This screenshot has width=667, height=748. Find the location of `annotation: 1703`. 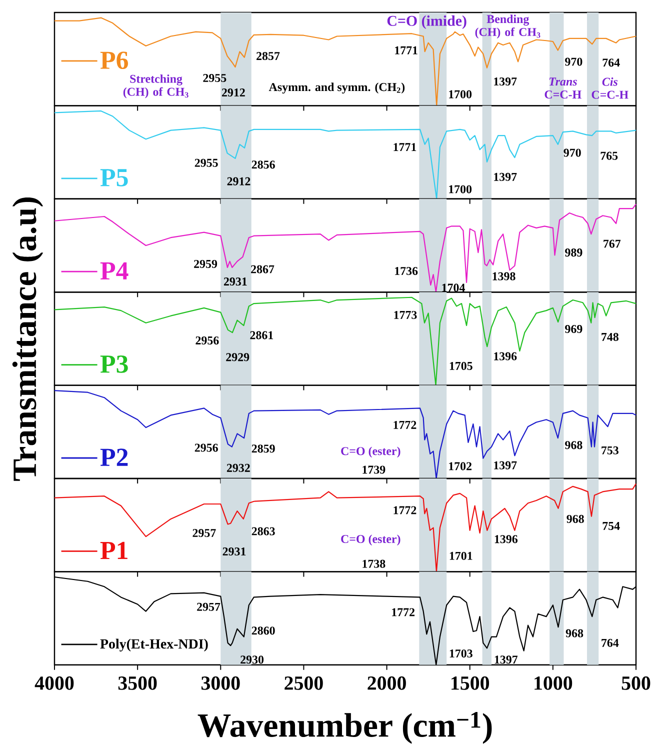

annotation: 1703 is located at coordinates (461, 653).